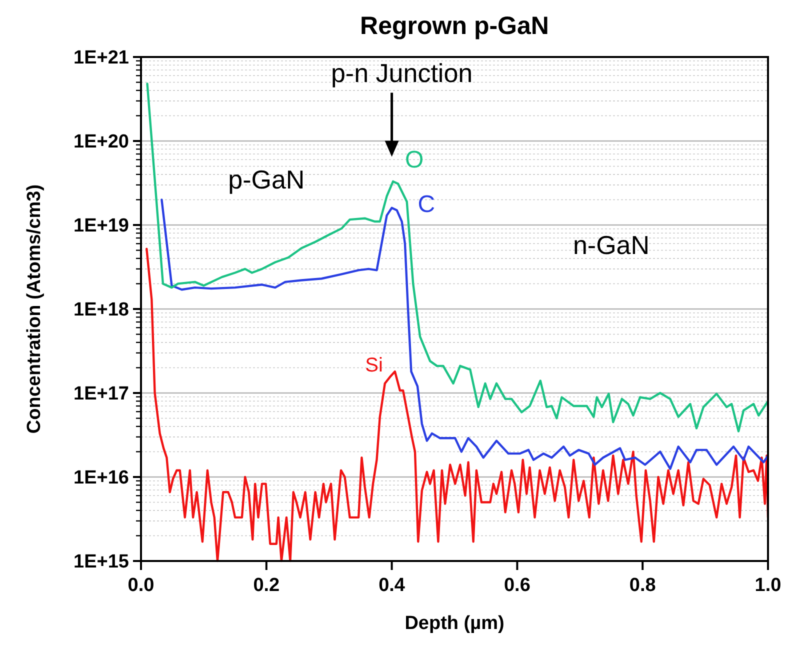 The width and height of the screenshot is (787, 647). What do you see at coordinates (414, 160) in the screenshot?
I see `series-label: O` at bounding box center [414, 160].